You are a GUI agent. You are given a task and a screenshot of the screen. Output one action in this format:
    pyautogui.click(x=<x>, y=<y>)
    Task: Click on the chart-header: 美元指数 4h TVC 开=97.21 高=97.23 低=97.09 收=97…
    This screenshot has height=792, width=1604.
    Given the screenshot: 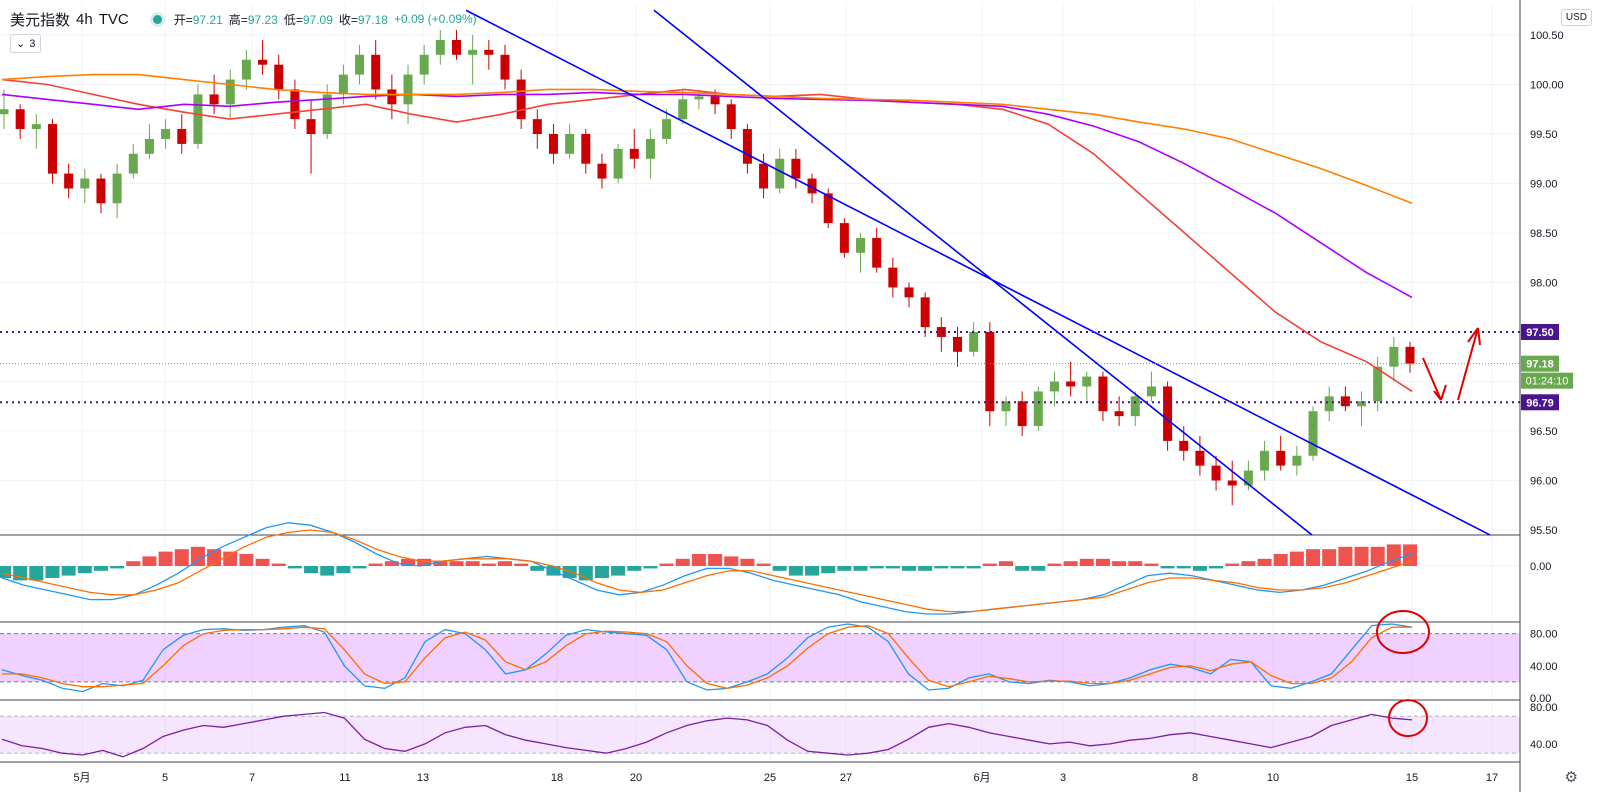 What is the action you would take?
    pyautogui.click(x=246, y=19)
    